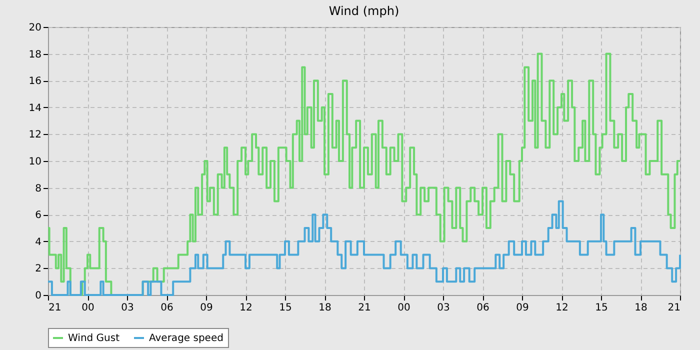  Describe the element at coordinates (35, 108) in the screenshot. I see `y-tick-label: 14` at that location.